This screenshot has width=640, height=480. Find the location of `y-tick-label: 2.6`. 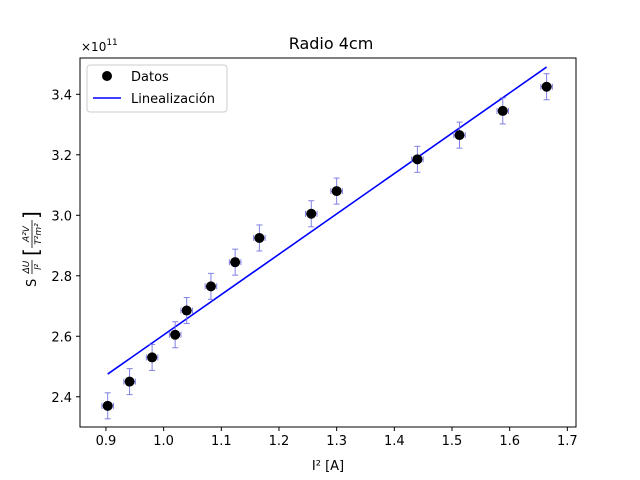

y-tick-label: 2.6 is located at coordinates (61, 337).